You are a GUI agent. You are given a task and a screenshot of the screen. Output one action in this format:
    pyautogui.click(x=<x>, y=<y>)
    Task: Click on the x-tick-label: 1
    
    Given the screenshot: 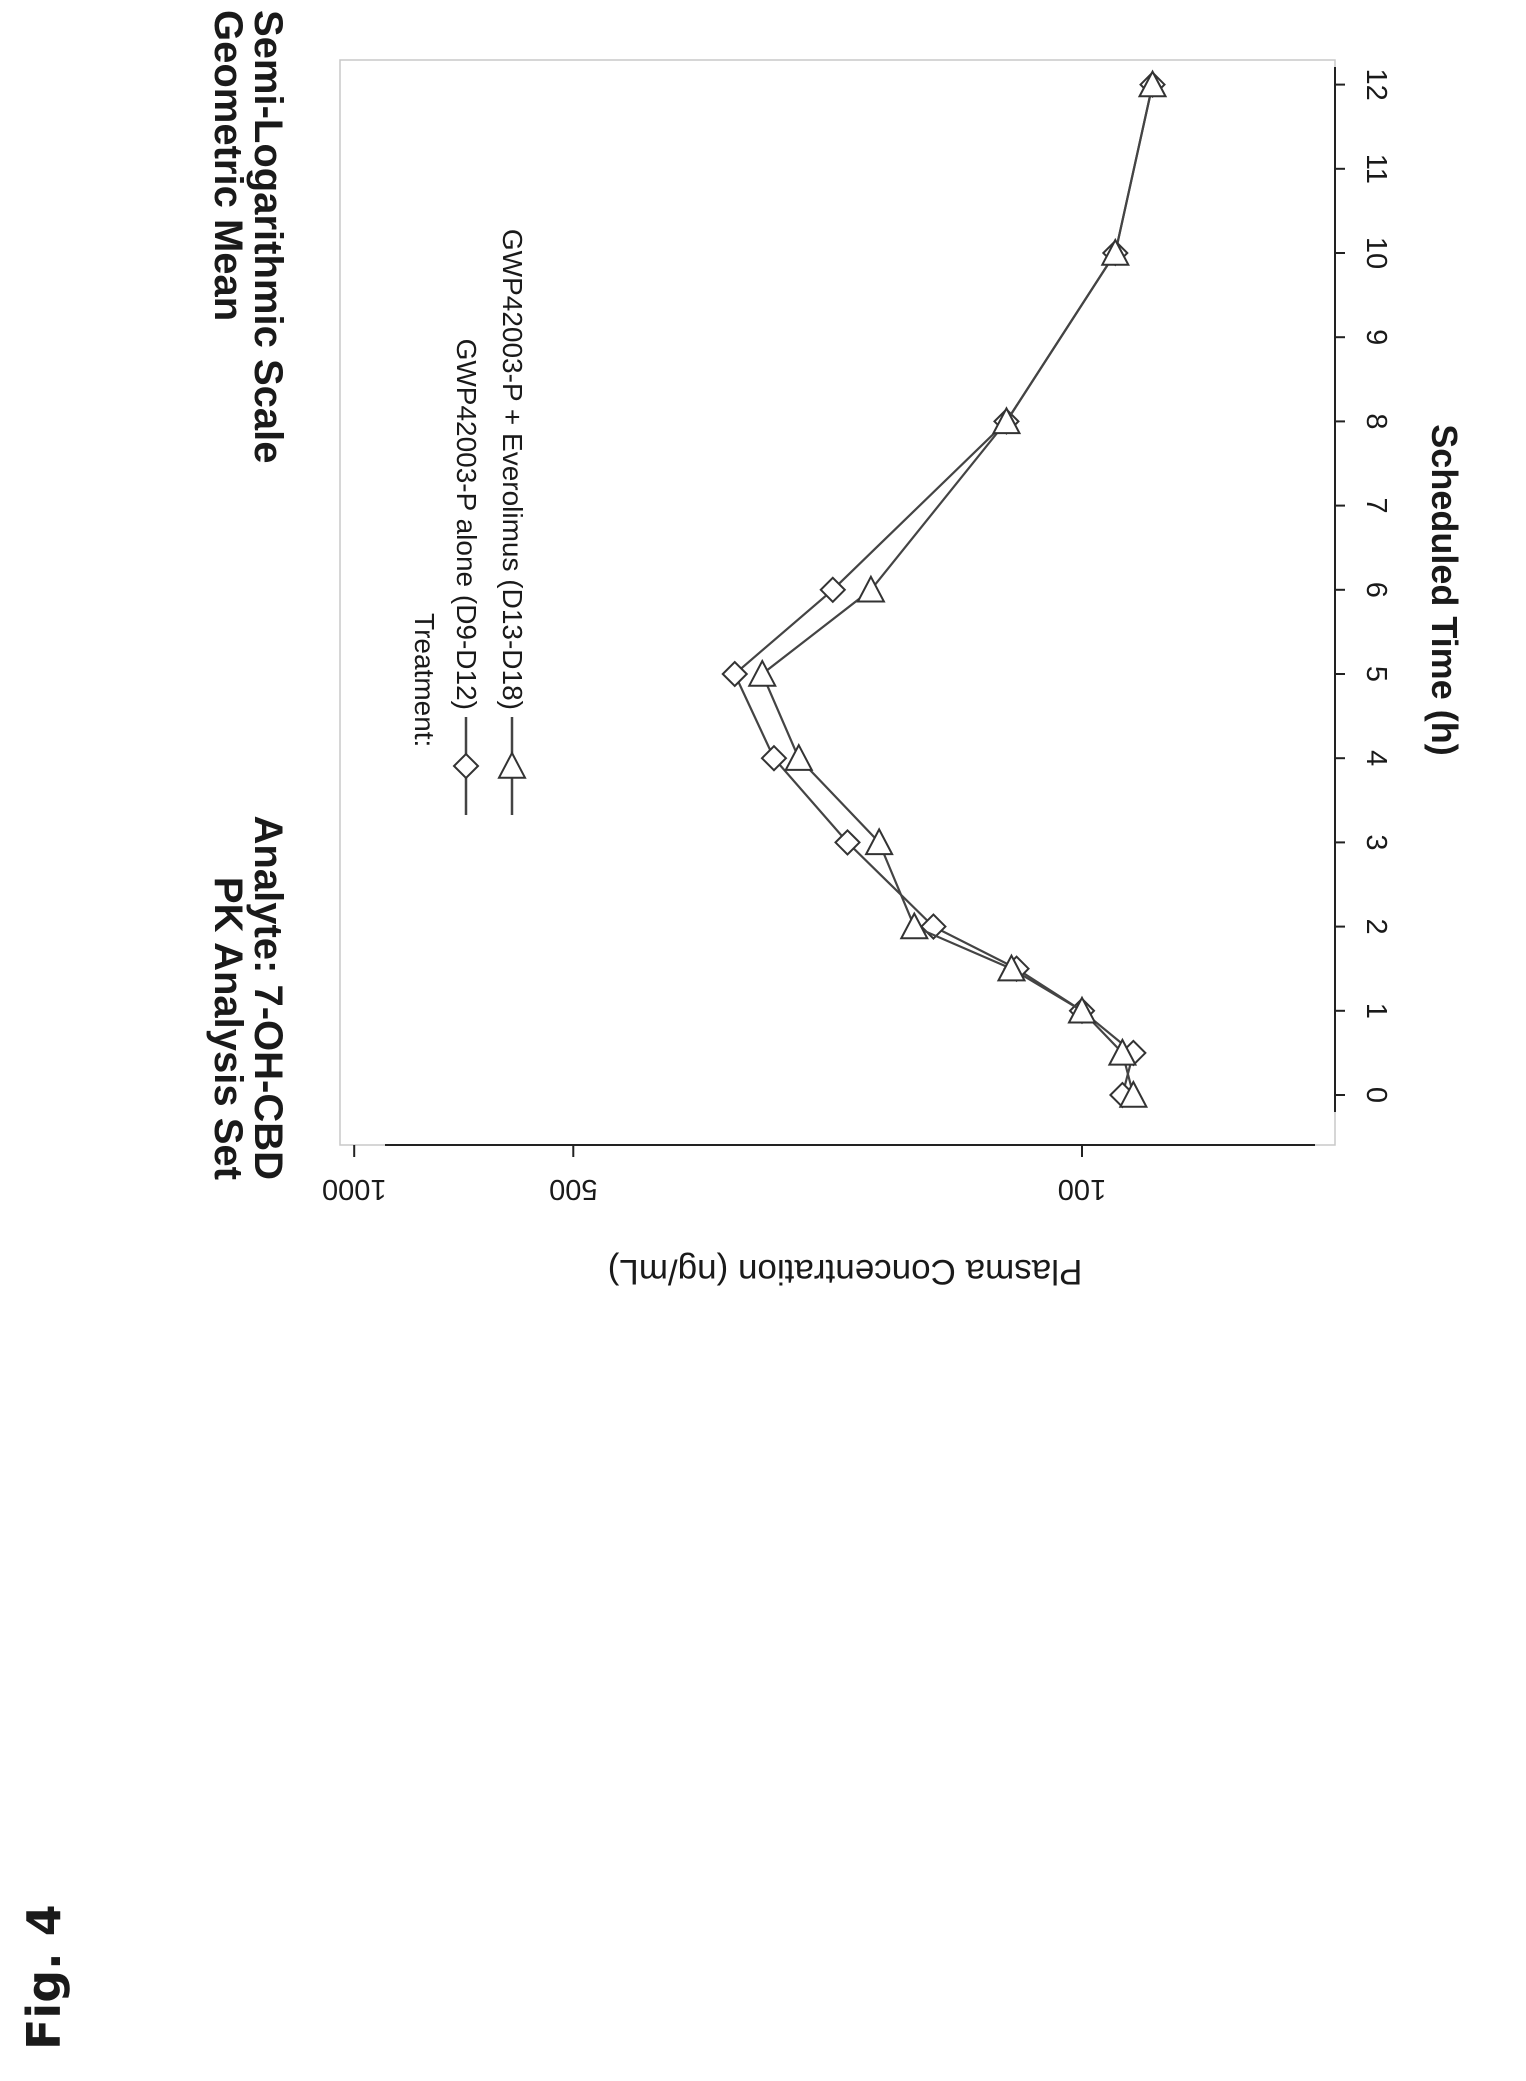 What is the action you would take?
    pyautogui.click(x=1376, y=1011)
    